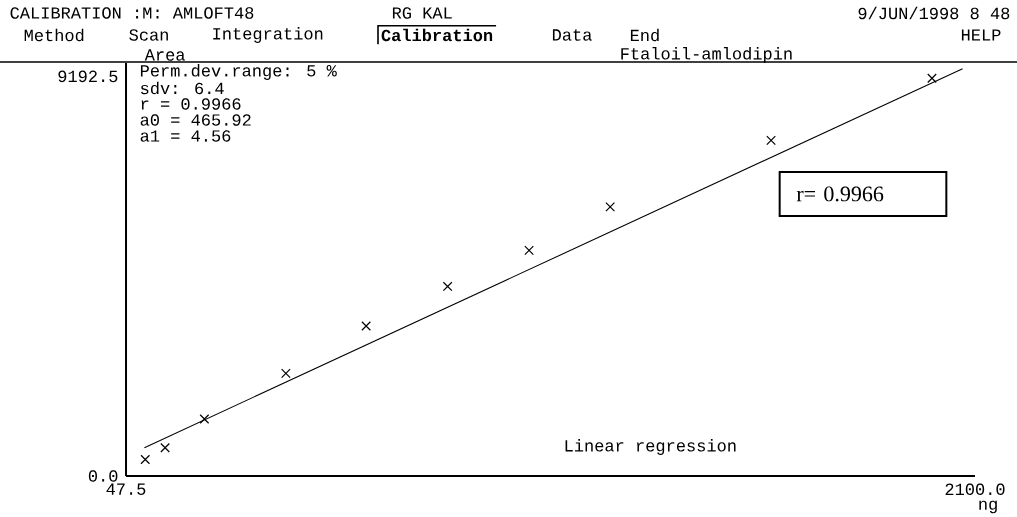 This screenshot has width=1017, height=517. I want to click on text: HELP, so click(981, 35).